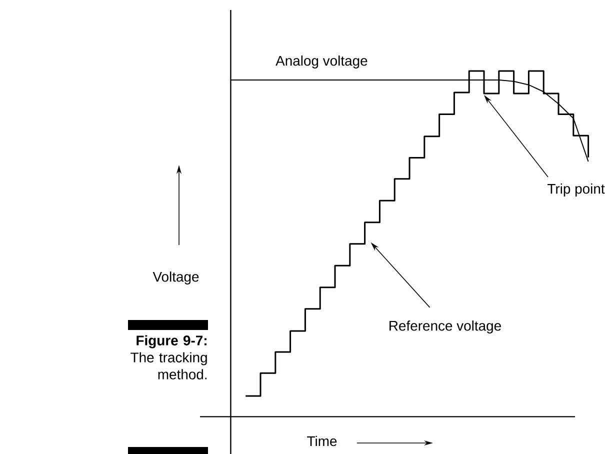 Image resolution: width=605 pixels, height=454 pixels. I want to click on x-axis-title: Time, so click(322, 441).